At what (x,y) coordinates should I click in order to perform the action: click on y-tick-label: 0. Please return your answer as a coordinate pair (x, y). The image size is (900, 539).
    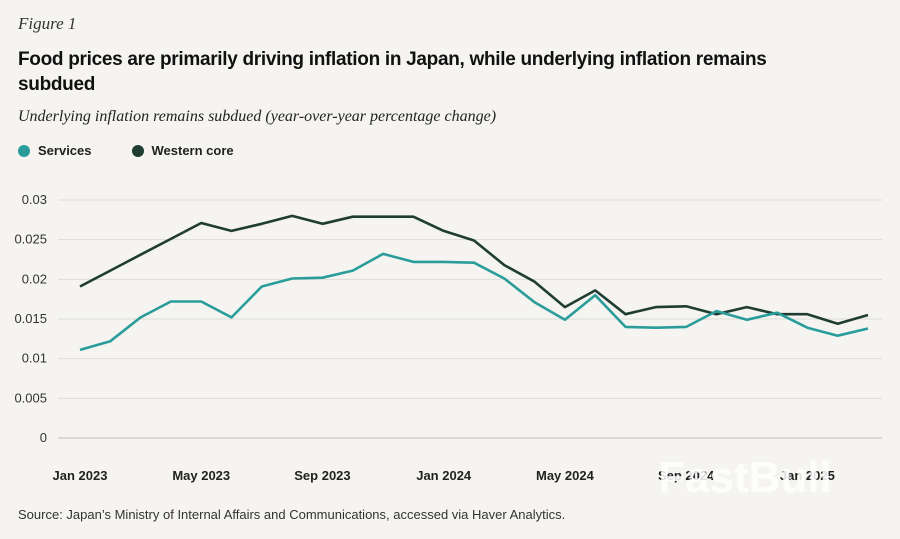
    Looking at the image, I should click on (43, 437).